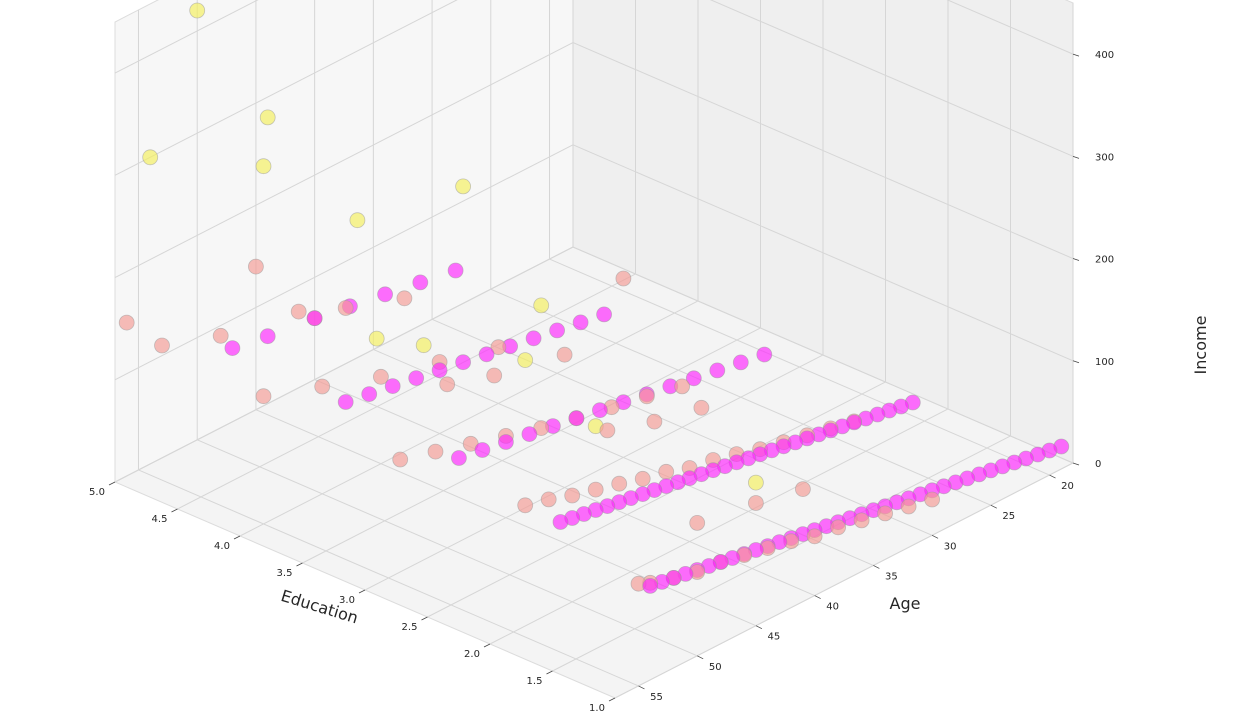 Image resolution: width=1259 pixels, height=715 pixels. What do you see at coordinates (535, 681) in the screenshot?
I see `x-tick-label: 1.5` at bounding box center [535, 681].